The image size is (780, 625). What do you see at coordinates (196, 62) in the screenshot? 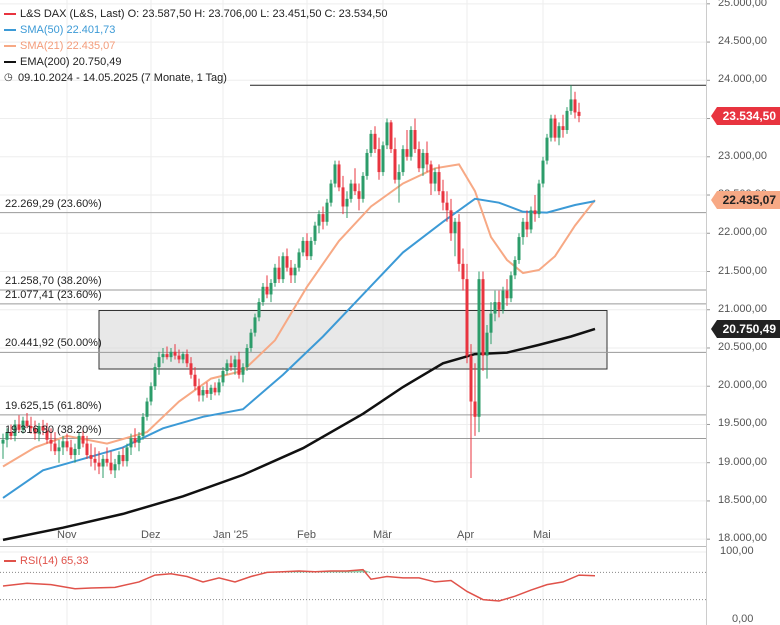
I see `legend-ema200: EMA(200) 20.750,49` at bounding box center [196, 62].